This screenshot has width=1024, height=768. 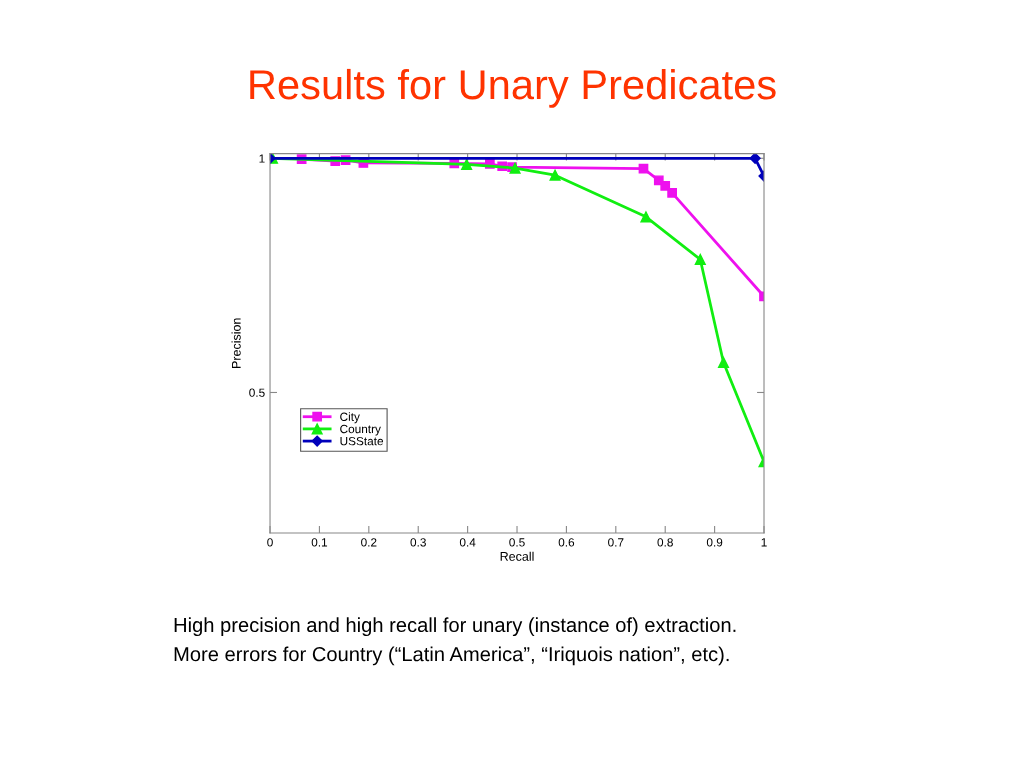 I want to click on y-axis-title: Precision, so click(x=236, y=343).